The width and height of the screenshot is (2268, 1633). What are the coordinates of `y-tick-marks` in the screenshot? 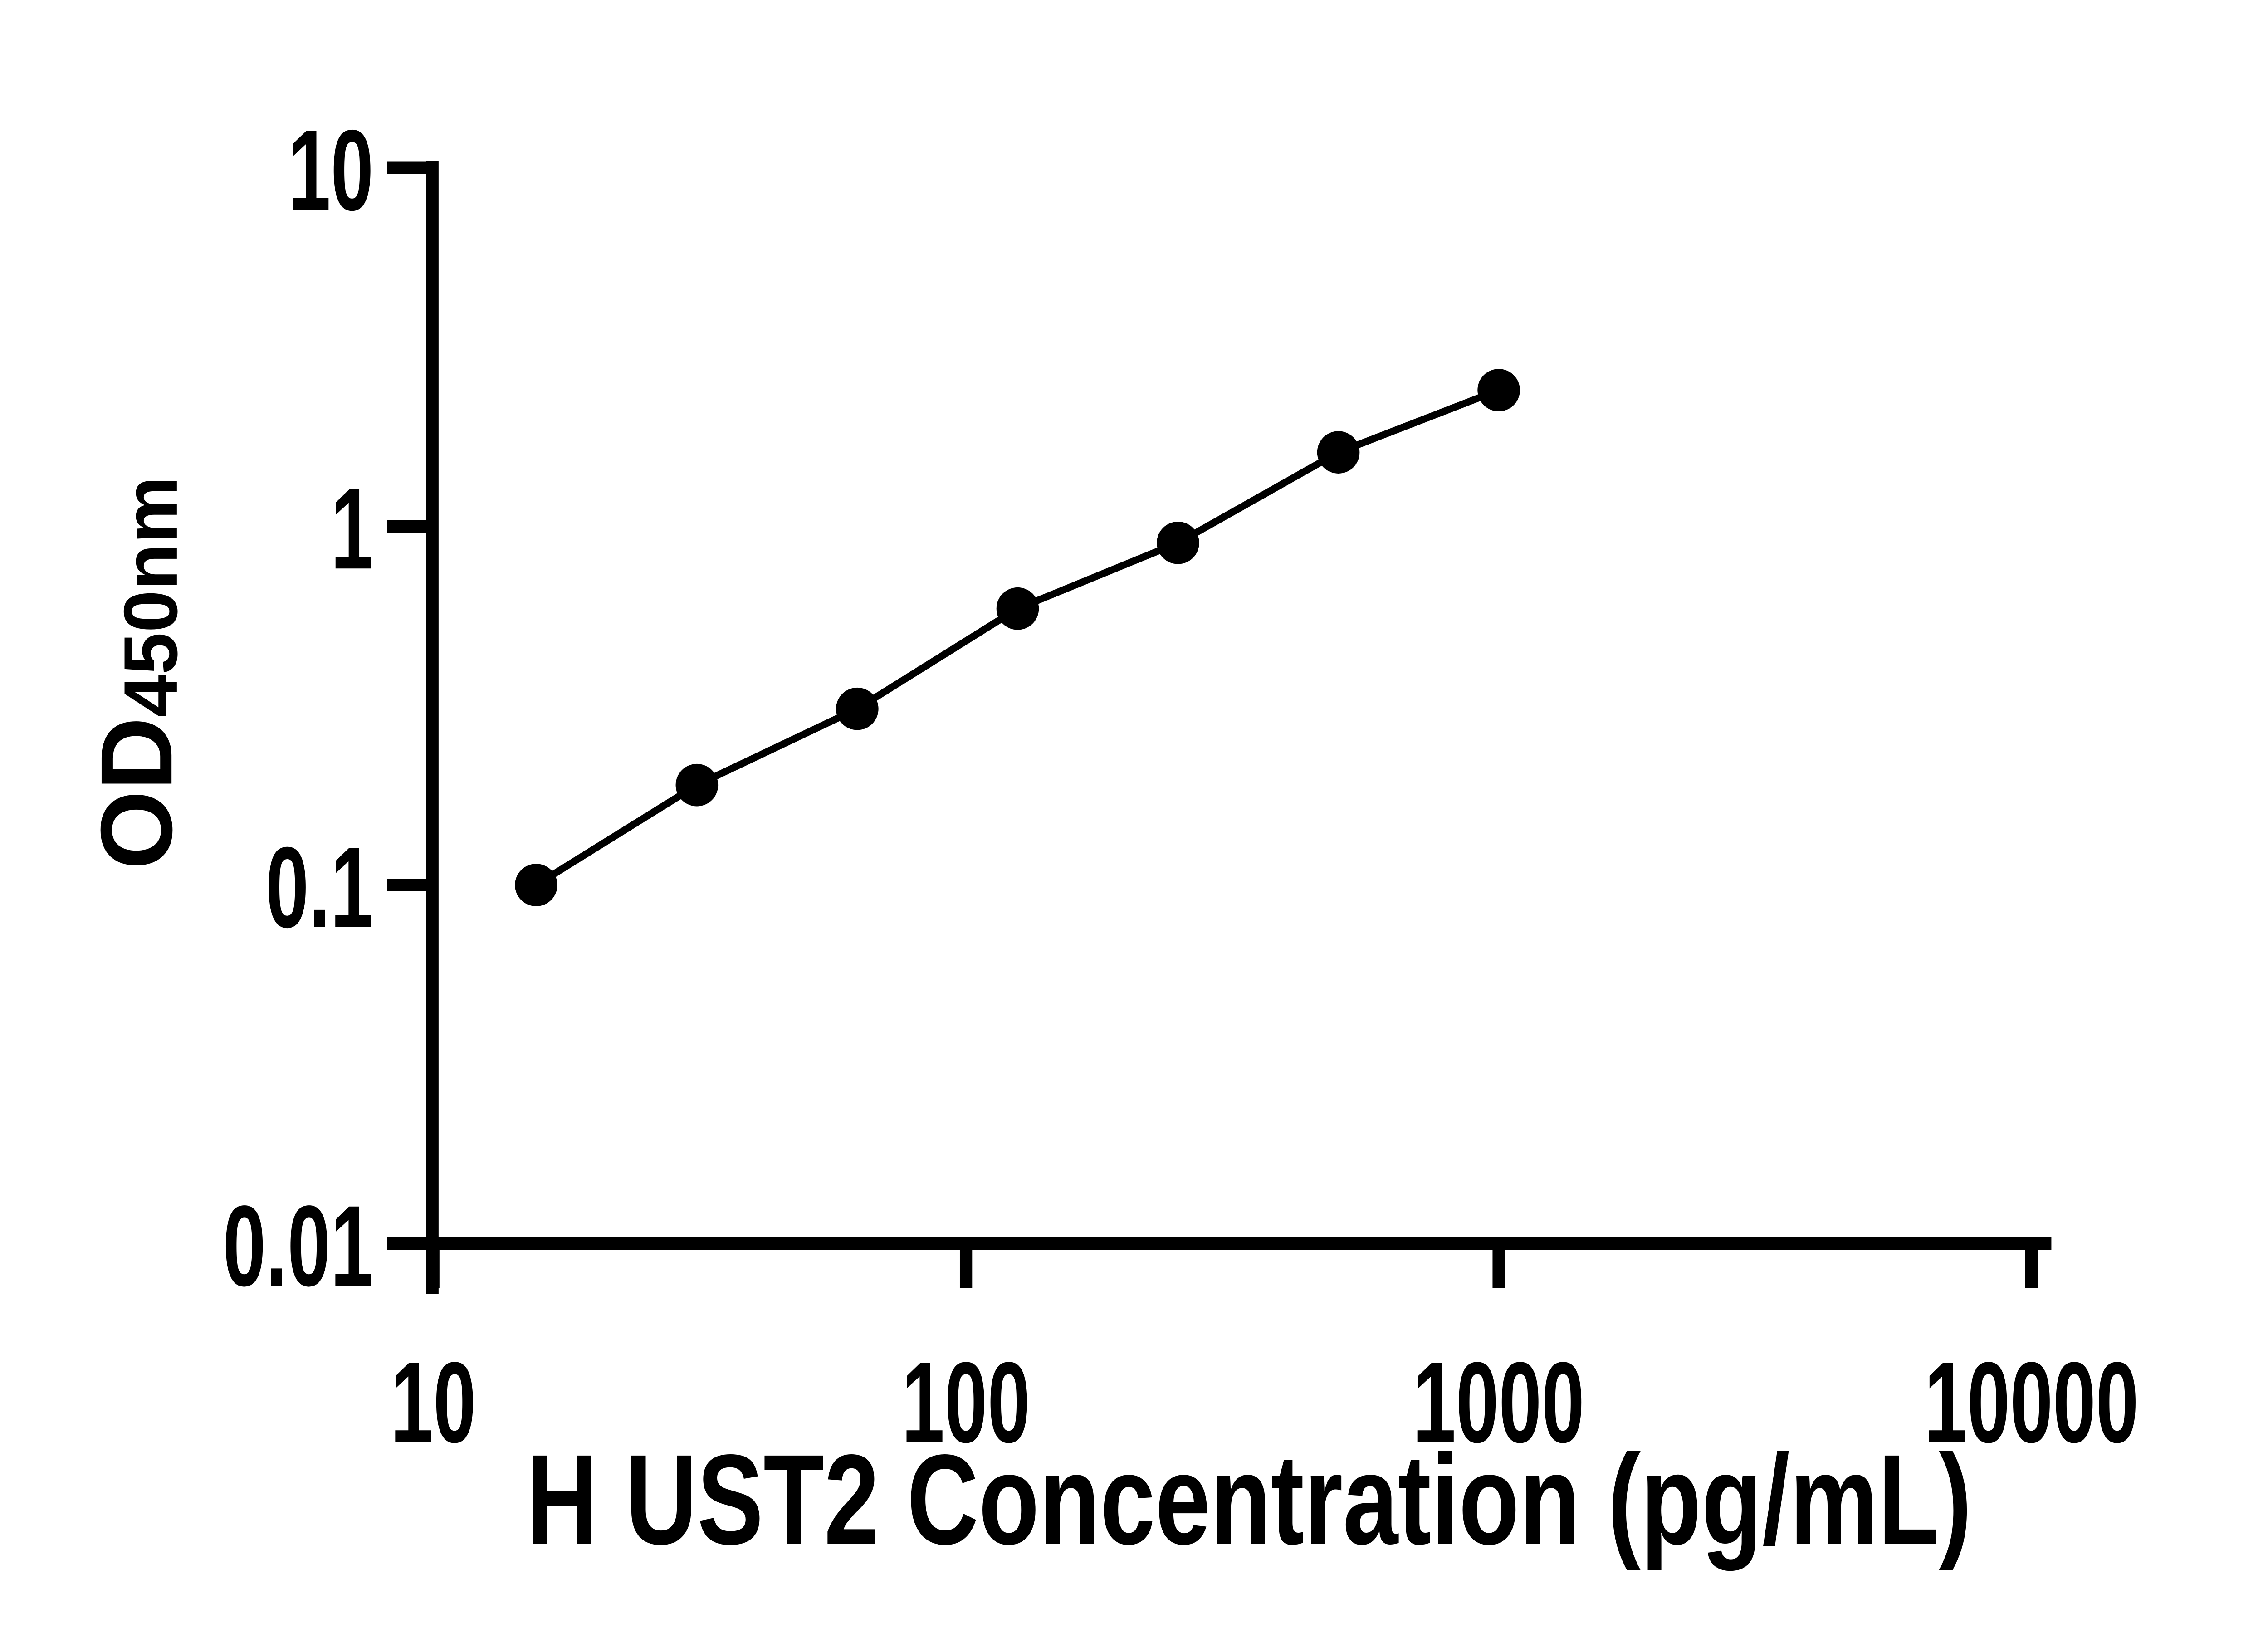 It's located at (410, 526).